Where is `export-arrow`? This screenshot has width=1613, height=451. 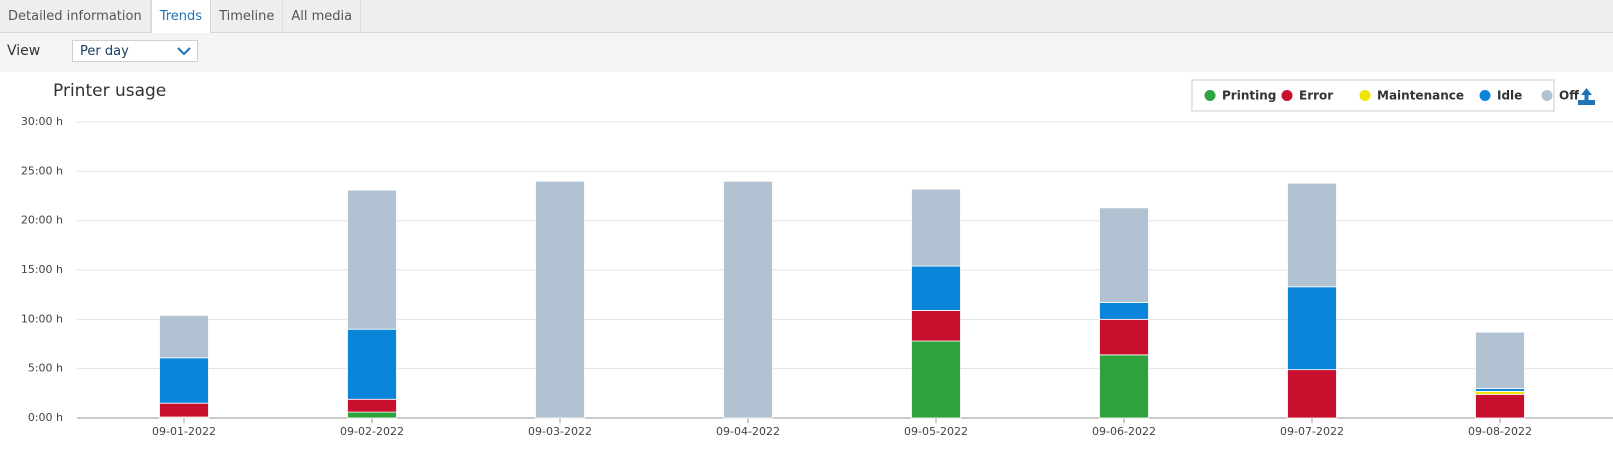 export-arrow is located at coordinates (1586, 94).